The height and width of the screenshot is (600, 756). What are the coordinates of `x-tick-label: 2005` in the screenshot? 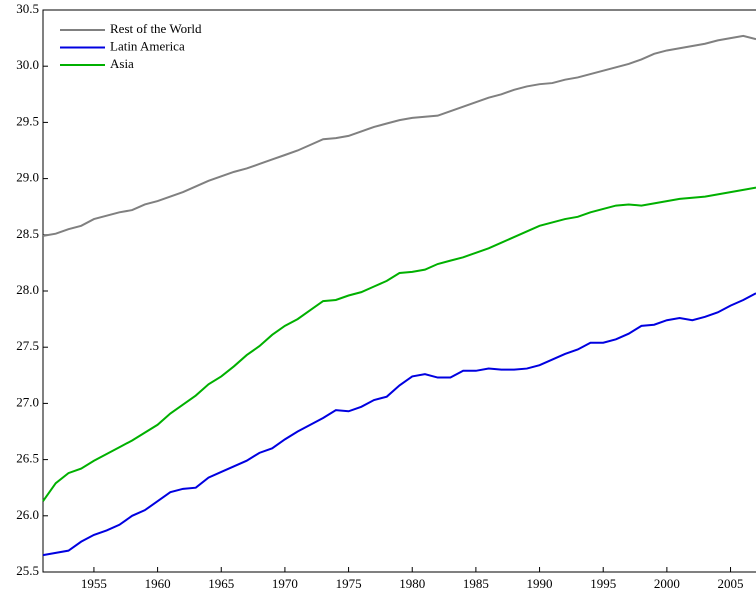 It's located at (731, 583).